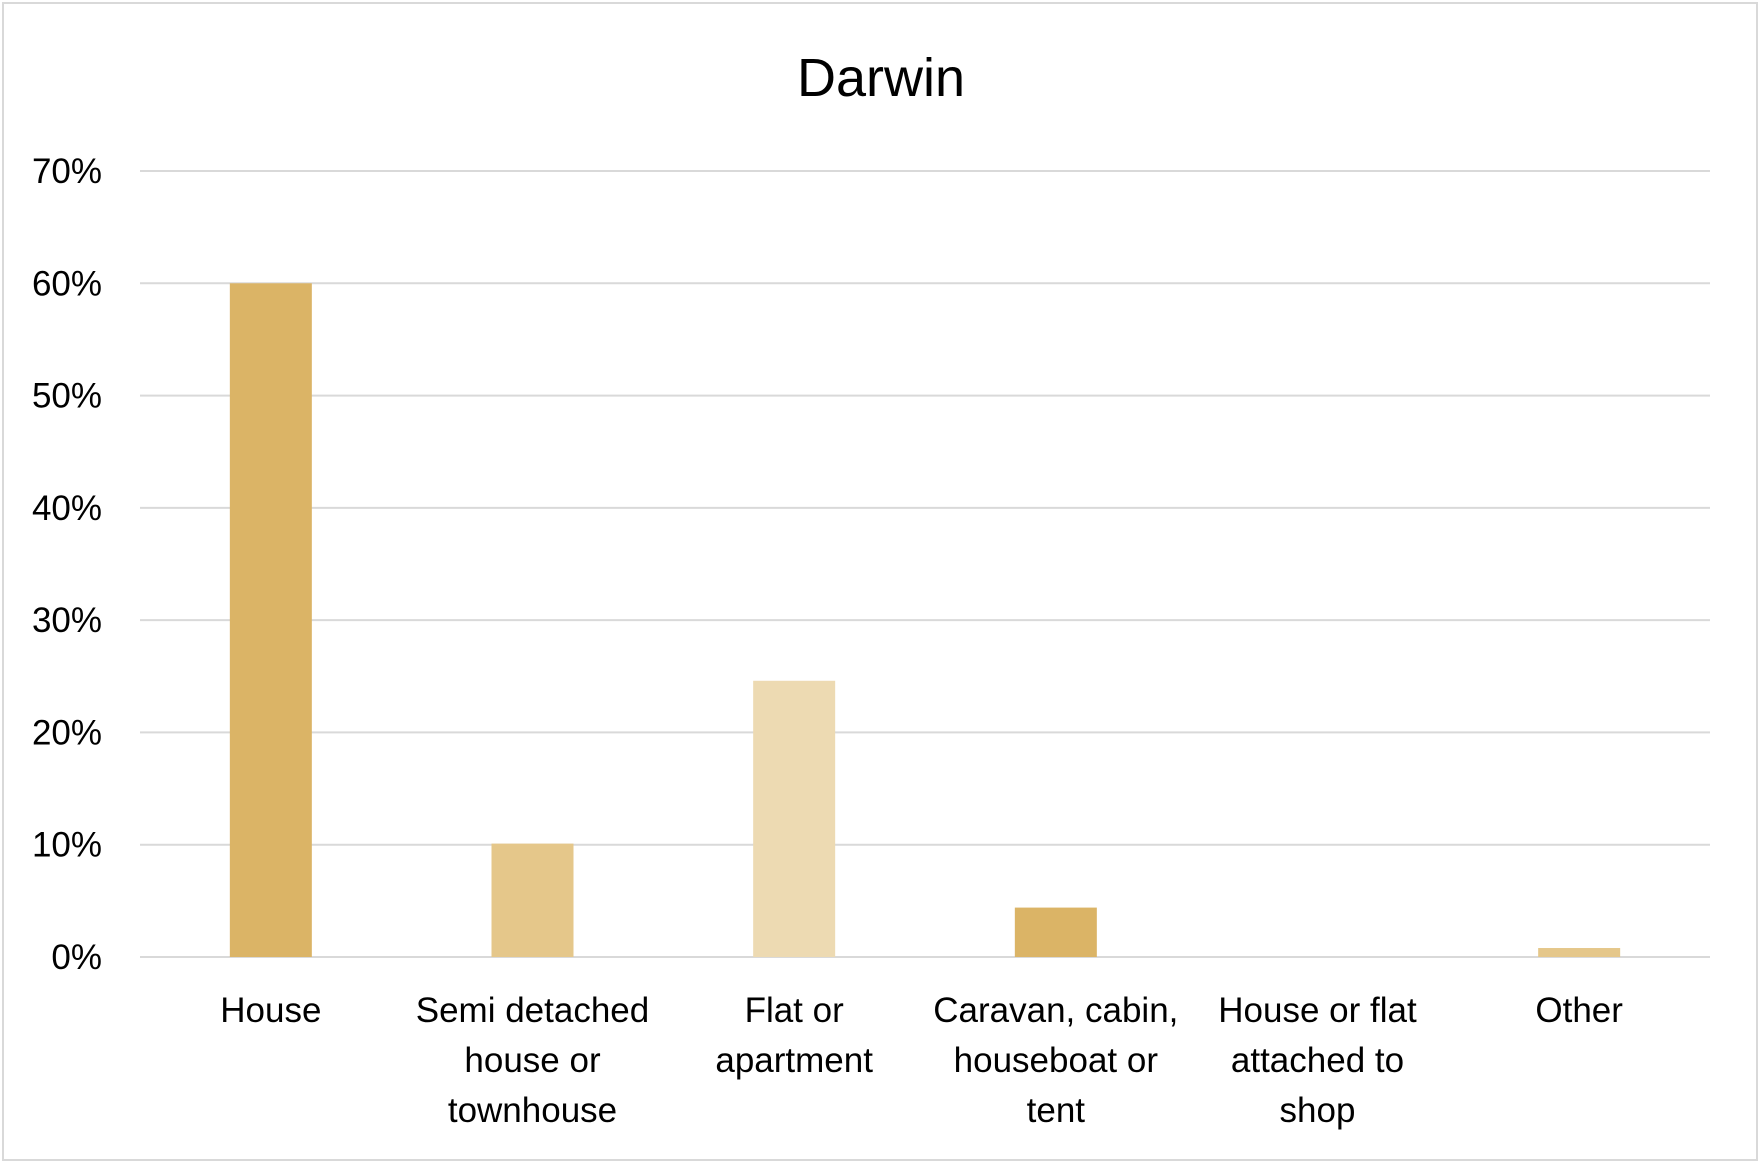 This screenshot has width=1762, height=1165. What do you see at coordinates (881, 78) in the screenshot?
I see `chart-title: Darwin` at bounding box center [881, 78].